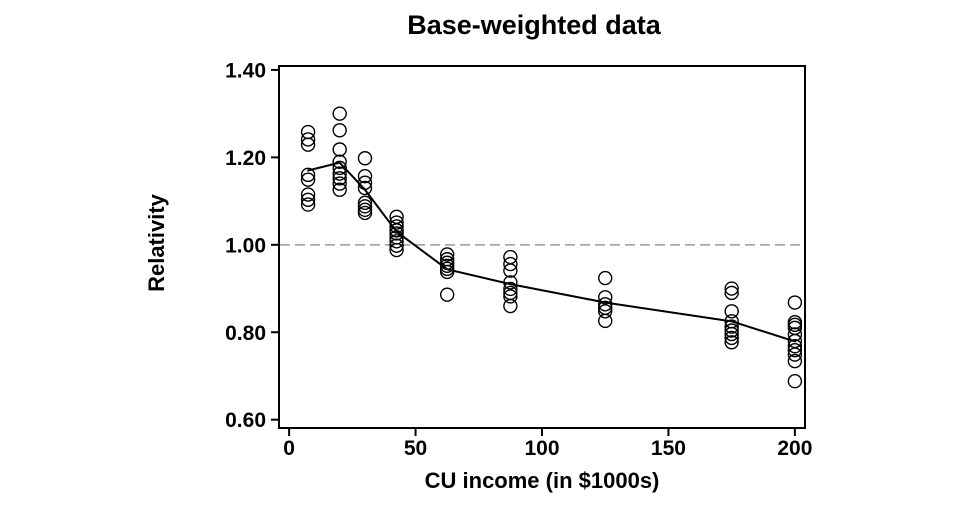  I want to click on x-tick-label: 0, so click(289, 448).